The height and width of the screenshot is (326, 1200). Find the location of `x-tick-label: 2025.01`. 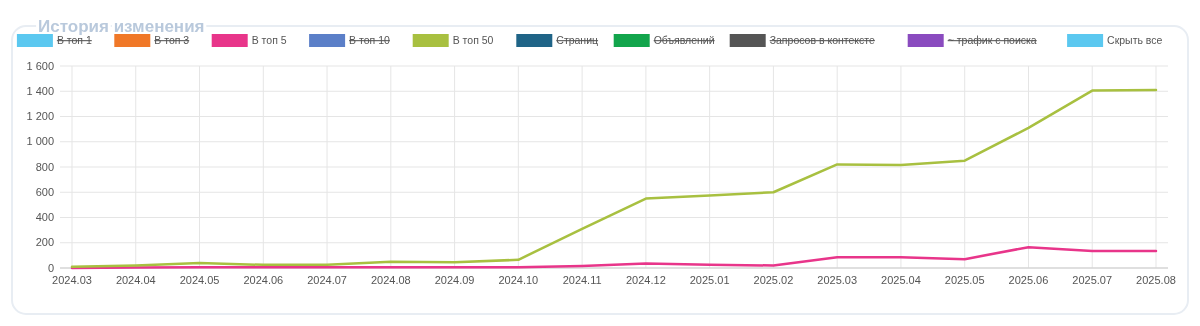

x-tick-label: 2025.01 is located at coordinates (709, 280).